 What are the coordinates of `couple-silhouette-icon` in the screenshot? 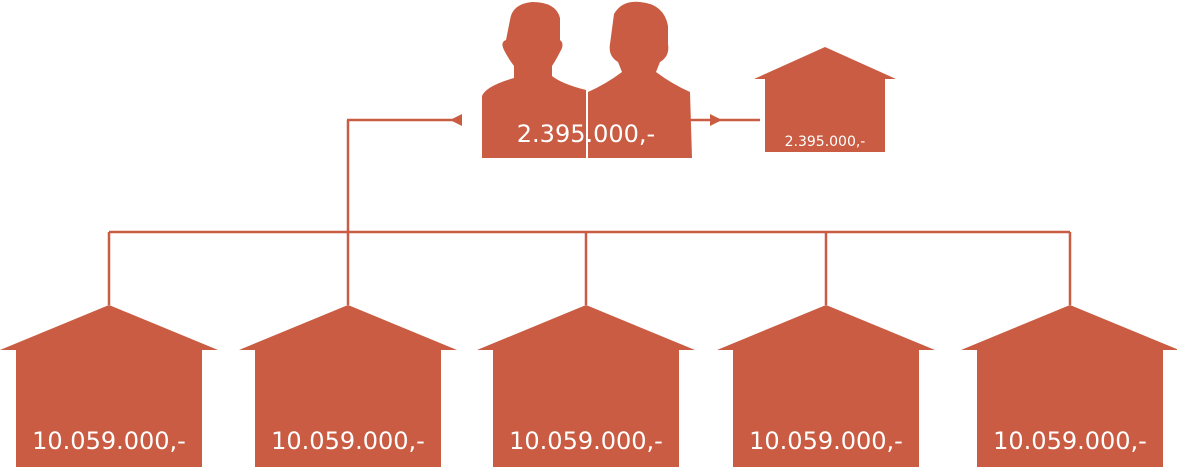 It's located at (587, 79).